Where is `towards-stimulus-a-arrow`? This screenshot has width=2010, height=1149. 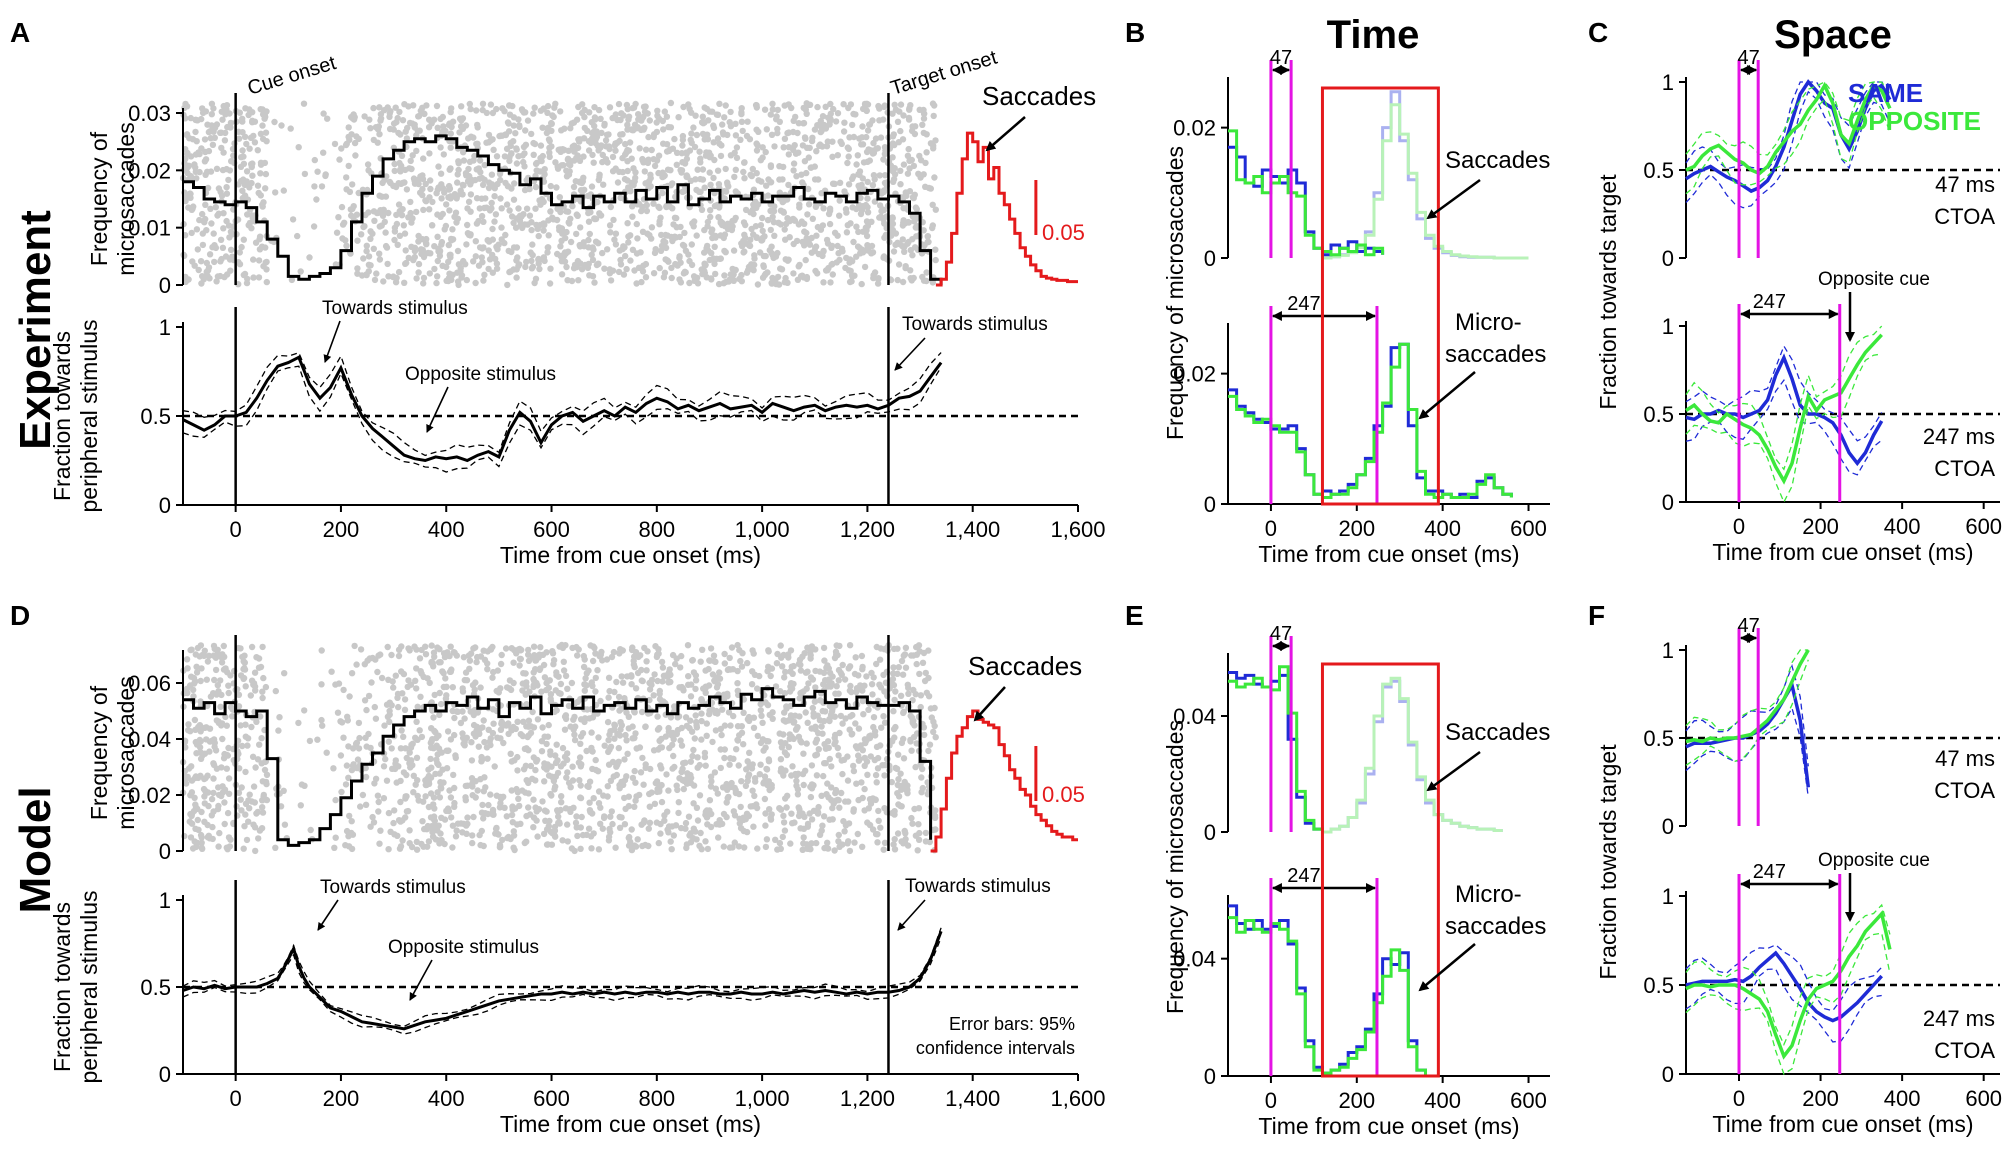
towards-stimulus-a-arrow is located at coordinates (332, 341).